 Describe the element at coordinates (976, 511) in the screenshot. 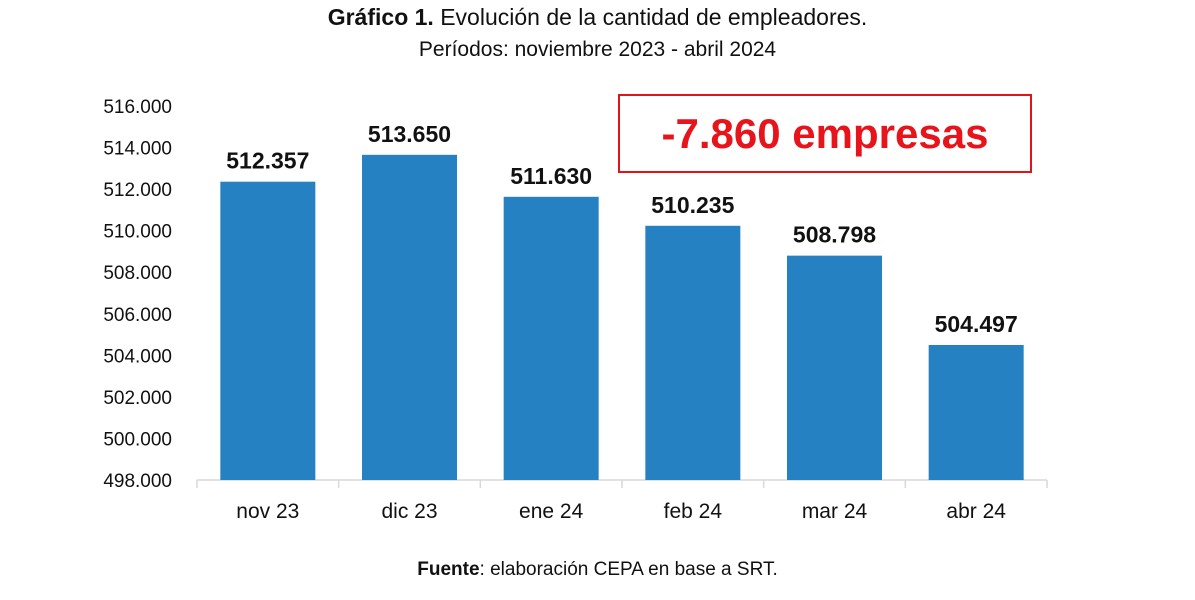

I see `x-tick-label: abr 24` at that location.